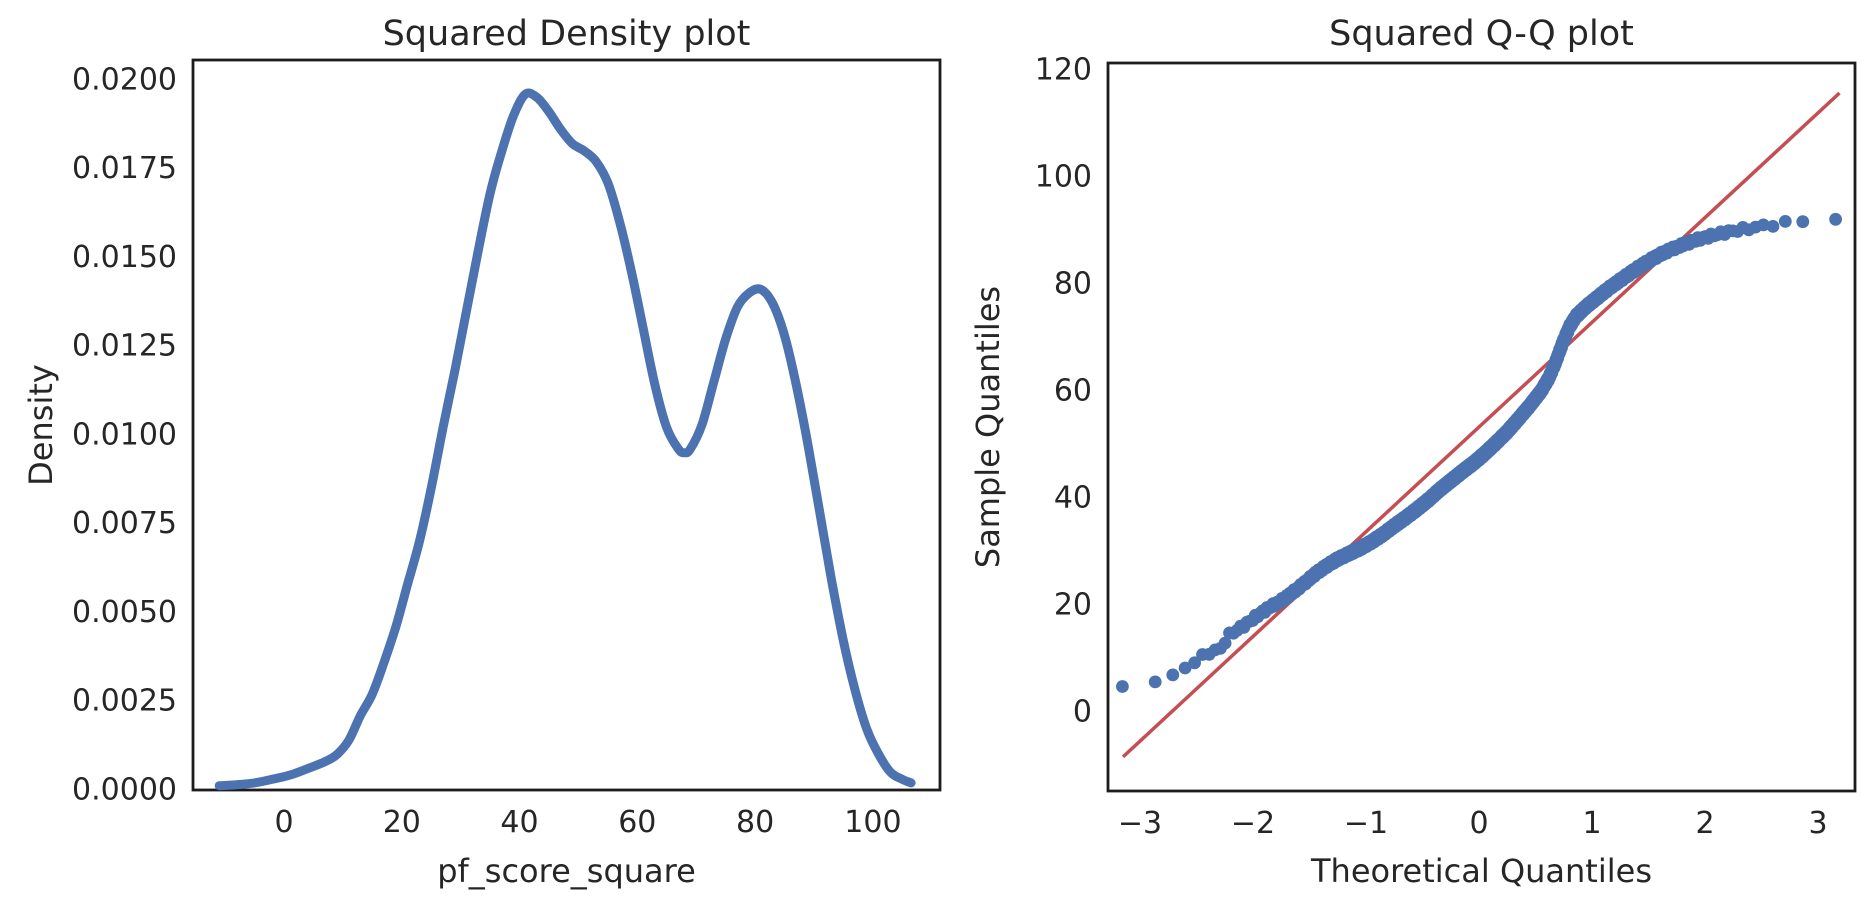  Describe the element at coordinates (124, 701) in the screenshot. I see `y-tick-label: 0.0025` at that location.